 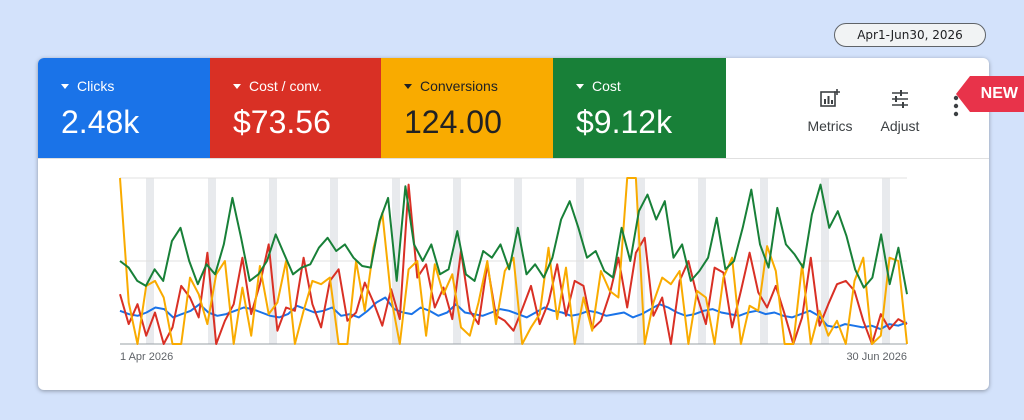 What do you see at coordinates (135, 86) in the screenshot?
I see `metric-label-row: Clicks` at bounding box center [135, 86].